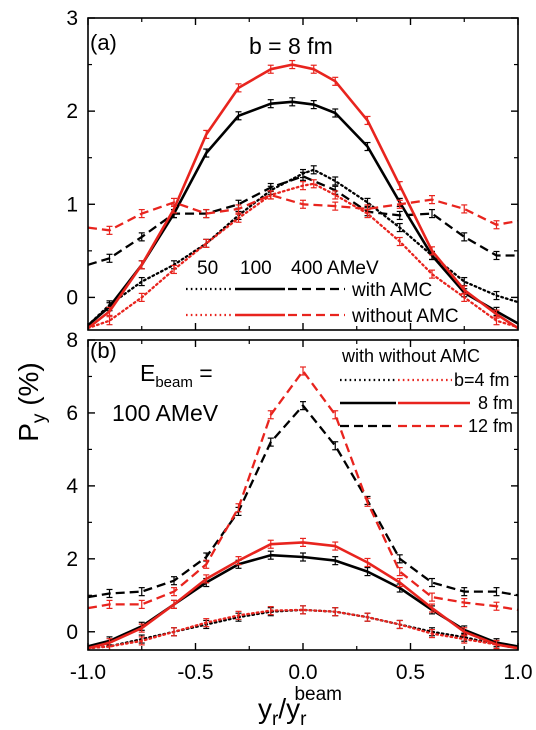 The image size is (536, 730). I want to click on x-tick-label-3: 0.5, so click(410, 672).